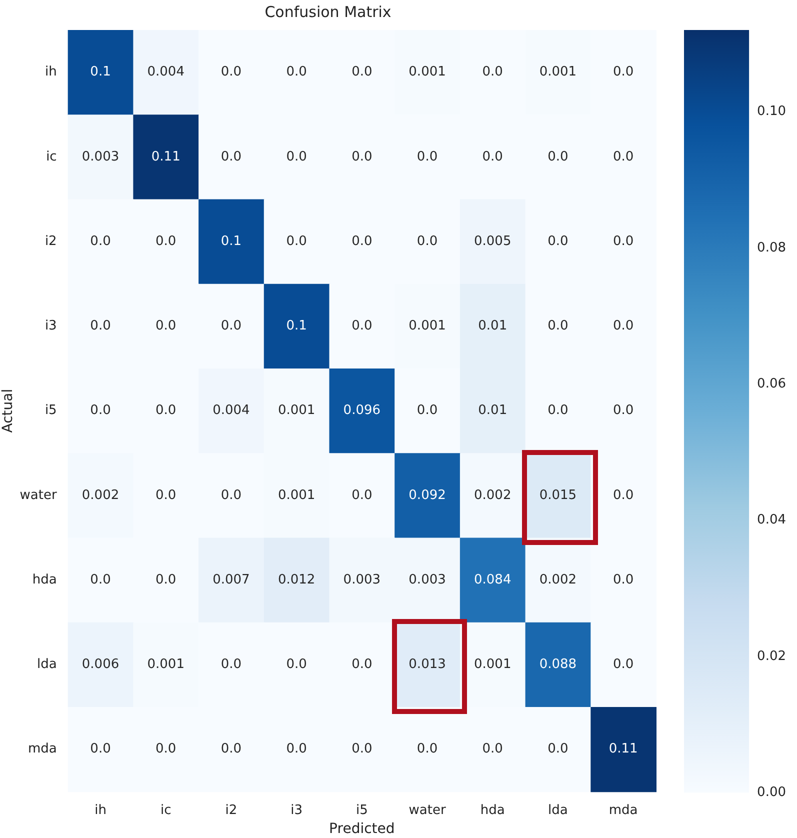  What do you see at coordinates (50, 410) in the screenshot?
I see `y-tick-label: i5` at bounding box center [50, 410].